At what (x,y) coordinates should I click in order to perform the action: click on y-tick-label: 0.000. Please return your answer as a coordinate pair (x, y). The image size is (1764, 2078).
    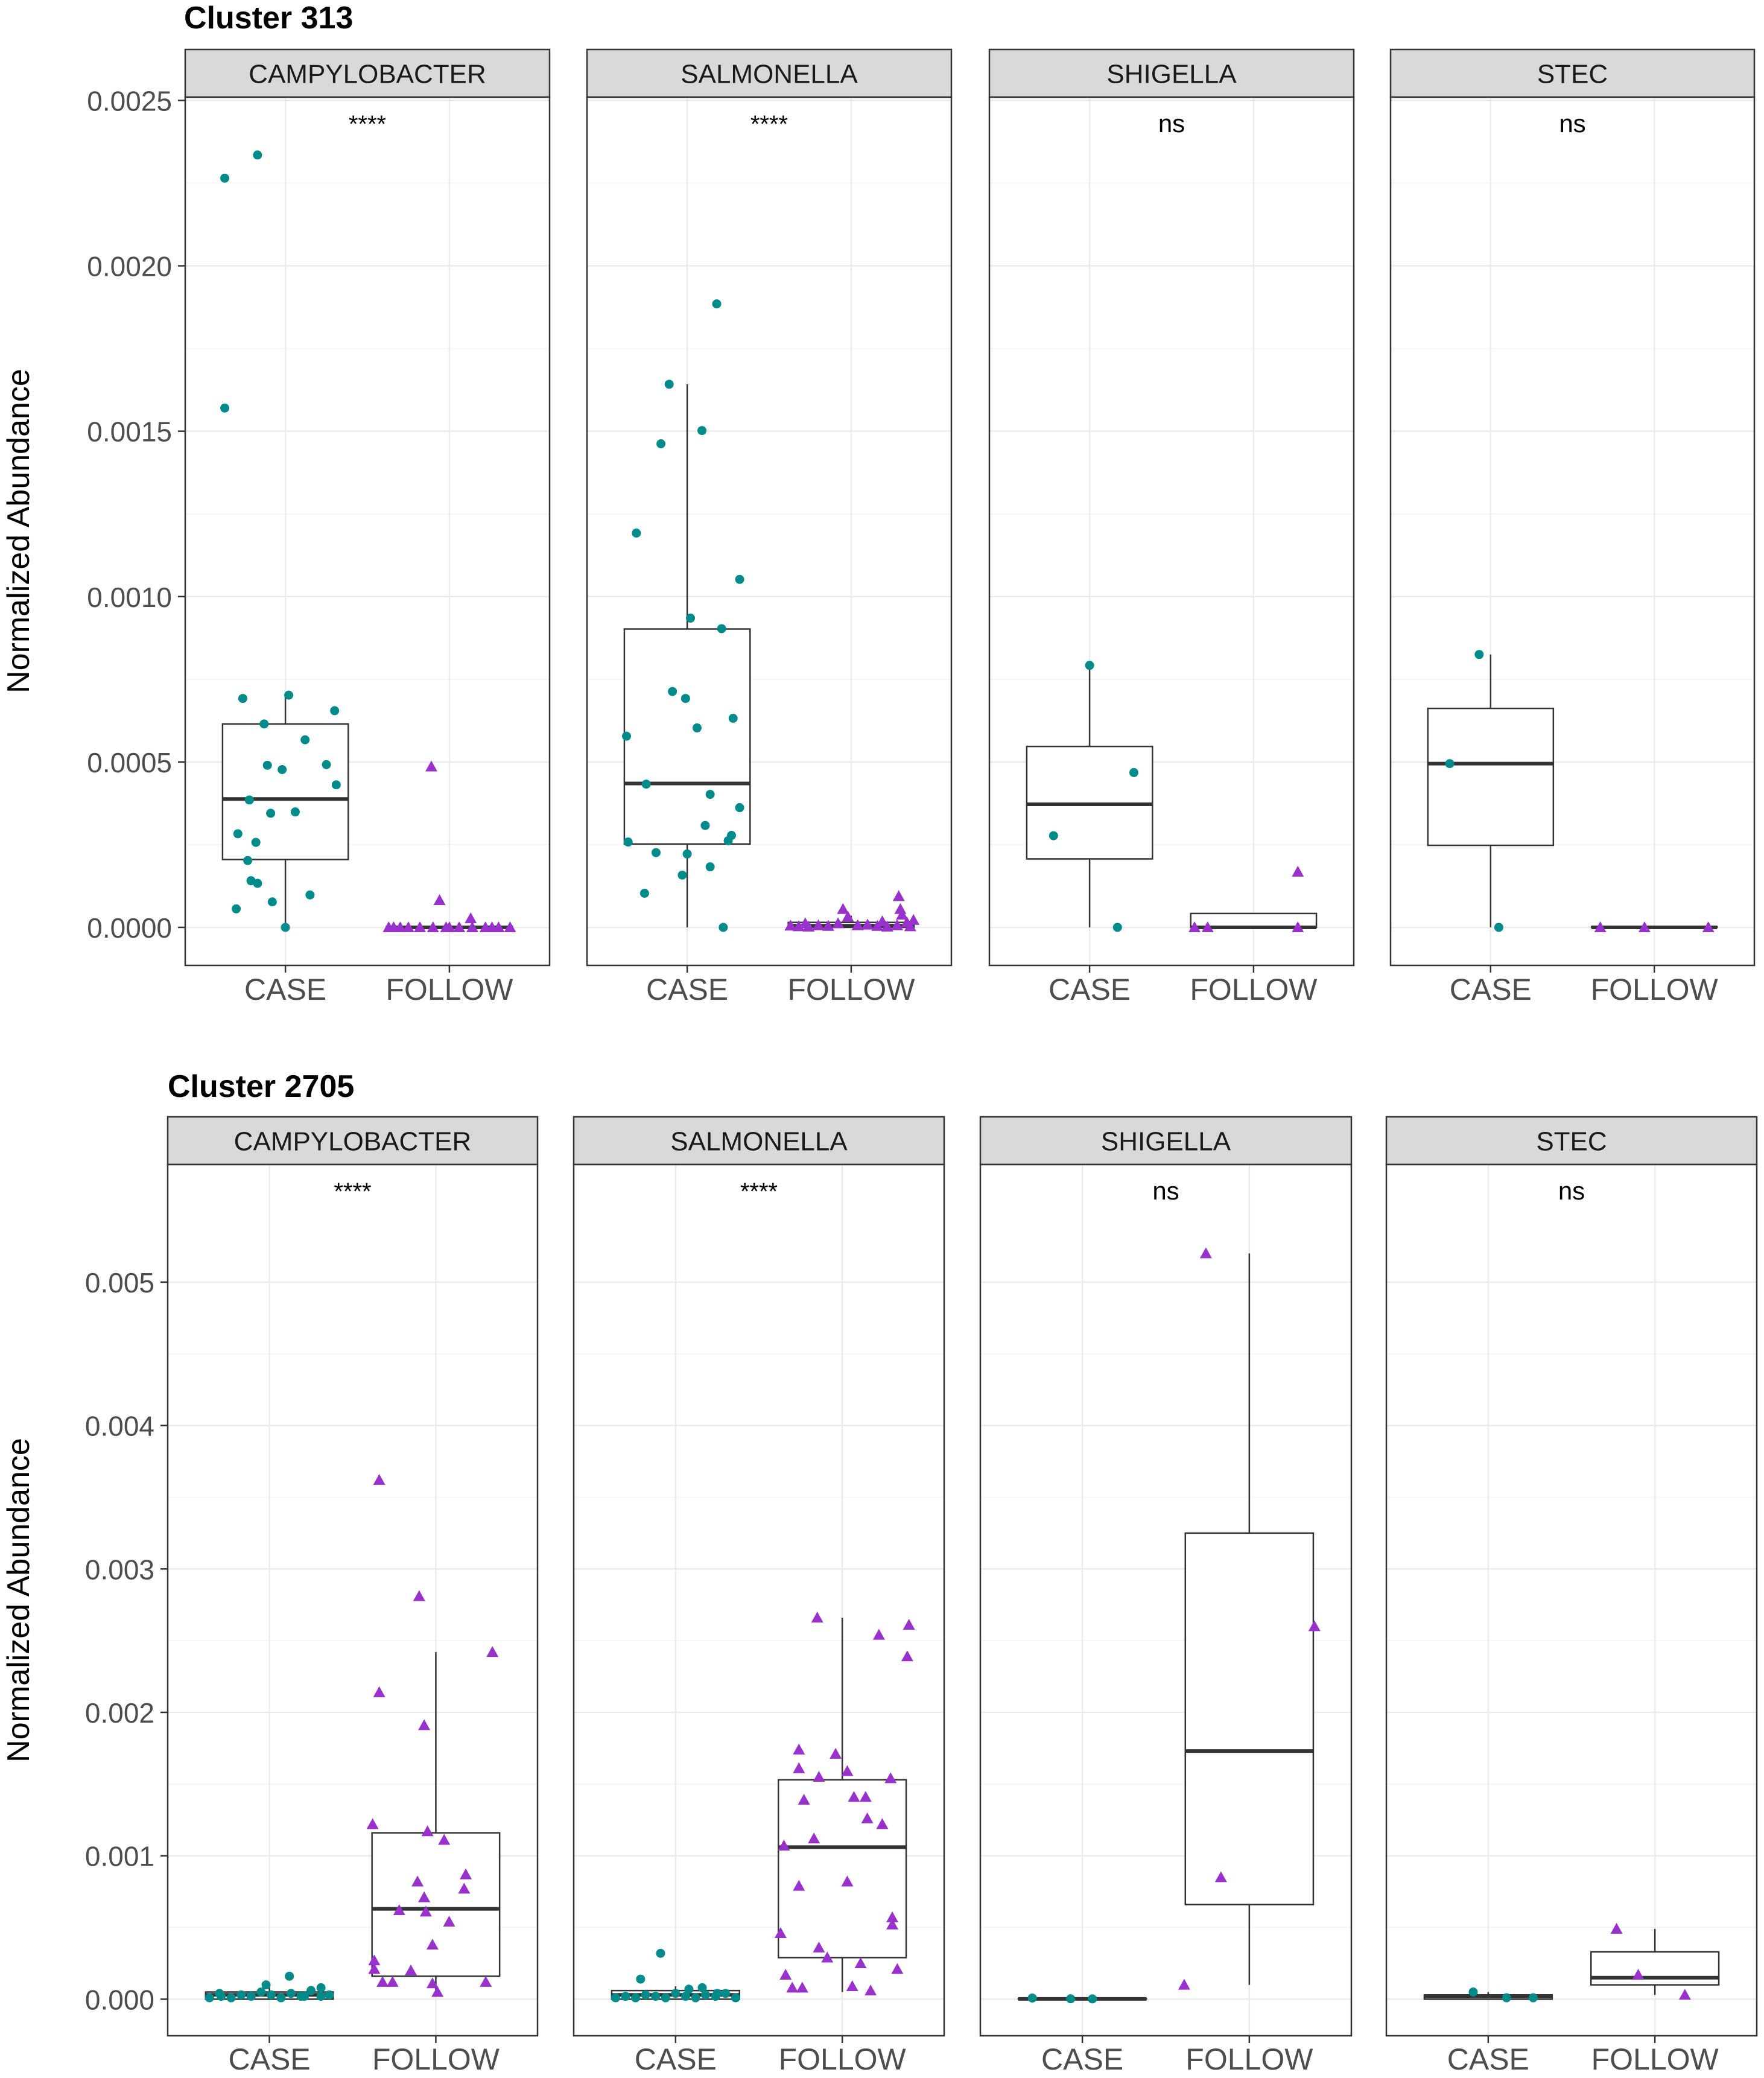
    Looking at the image, I should click on (119, 2000).